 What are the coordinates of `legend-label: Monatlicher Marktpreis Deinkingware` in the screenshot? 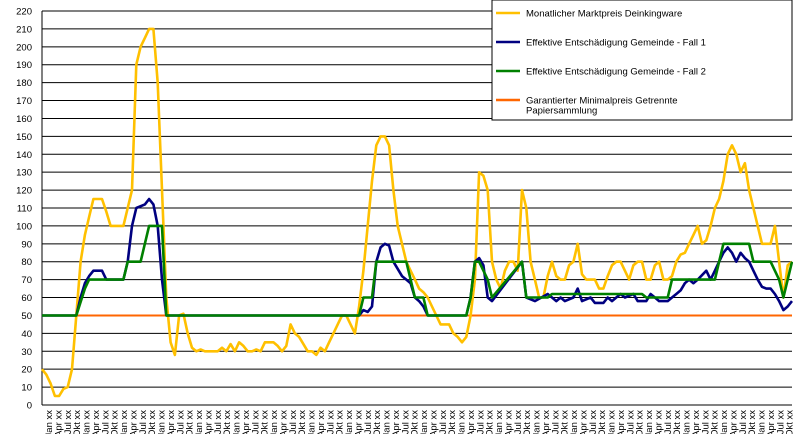 It's located at (604, 14).